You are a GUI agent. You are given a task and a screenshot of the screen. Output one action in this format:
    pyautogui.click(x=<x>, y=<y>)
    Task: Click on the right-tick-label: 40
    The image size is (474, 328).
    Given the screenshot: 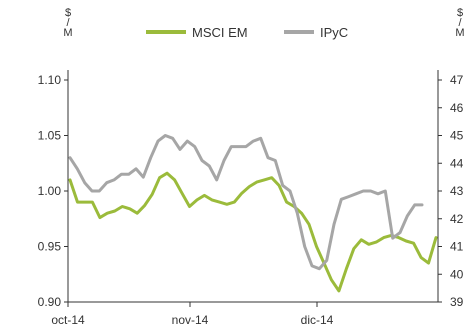 What is the action you would take?
    pyautogui.click(x=457, y=274)
    